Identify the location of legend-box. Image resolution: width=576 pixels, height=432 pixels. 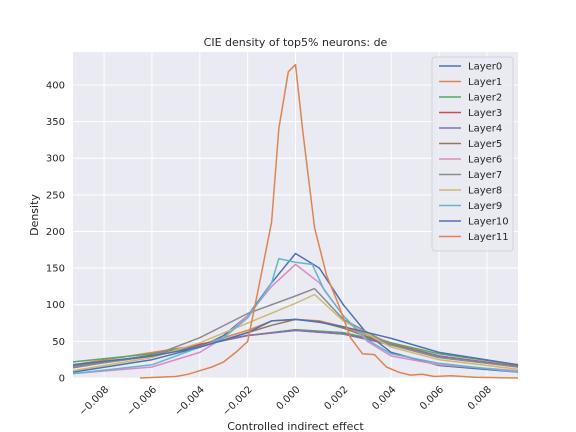
(472, 154).